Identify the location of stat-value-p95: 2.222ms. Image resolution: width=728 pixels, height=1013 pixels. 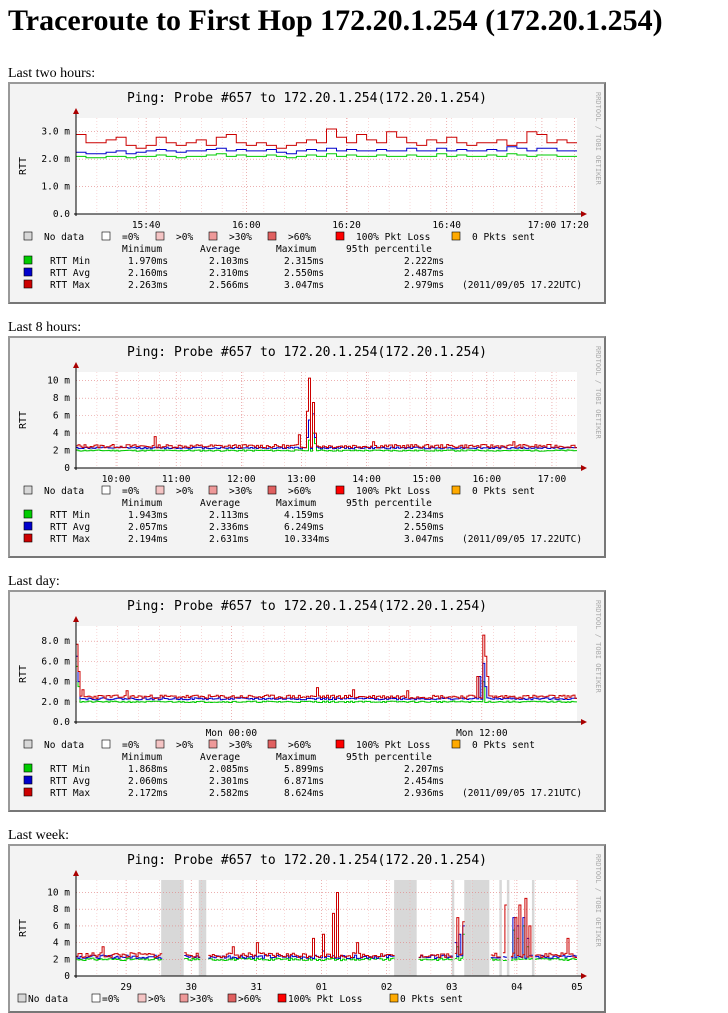
(424, 261).